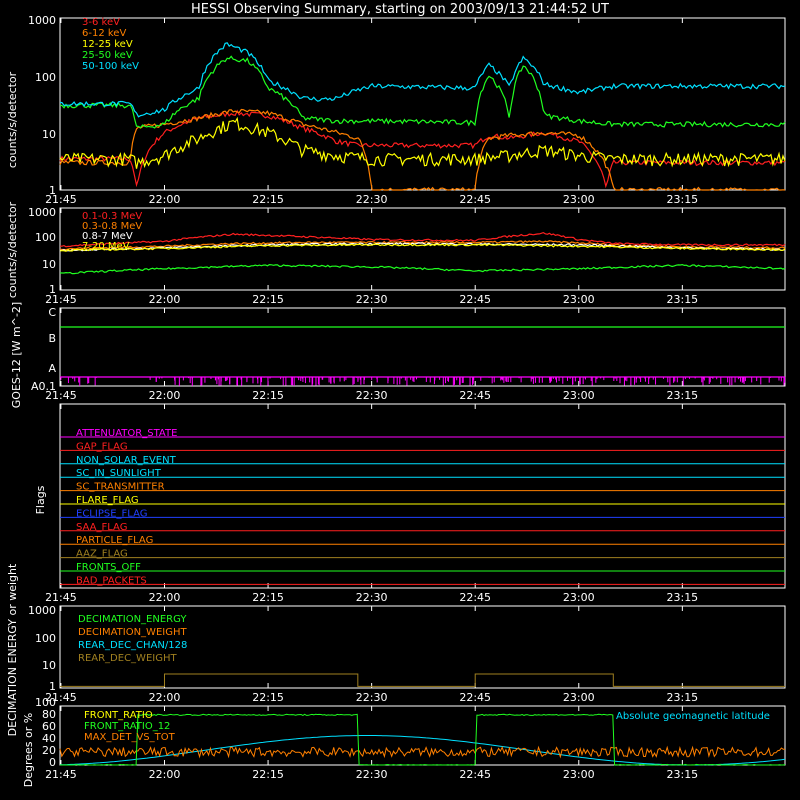 The height and width of the screenshot is (800, 800). I want to click on flag-label: BAD_PACKETS, so click(111, 580).